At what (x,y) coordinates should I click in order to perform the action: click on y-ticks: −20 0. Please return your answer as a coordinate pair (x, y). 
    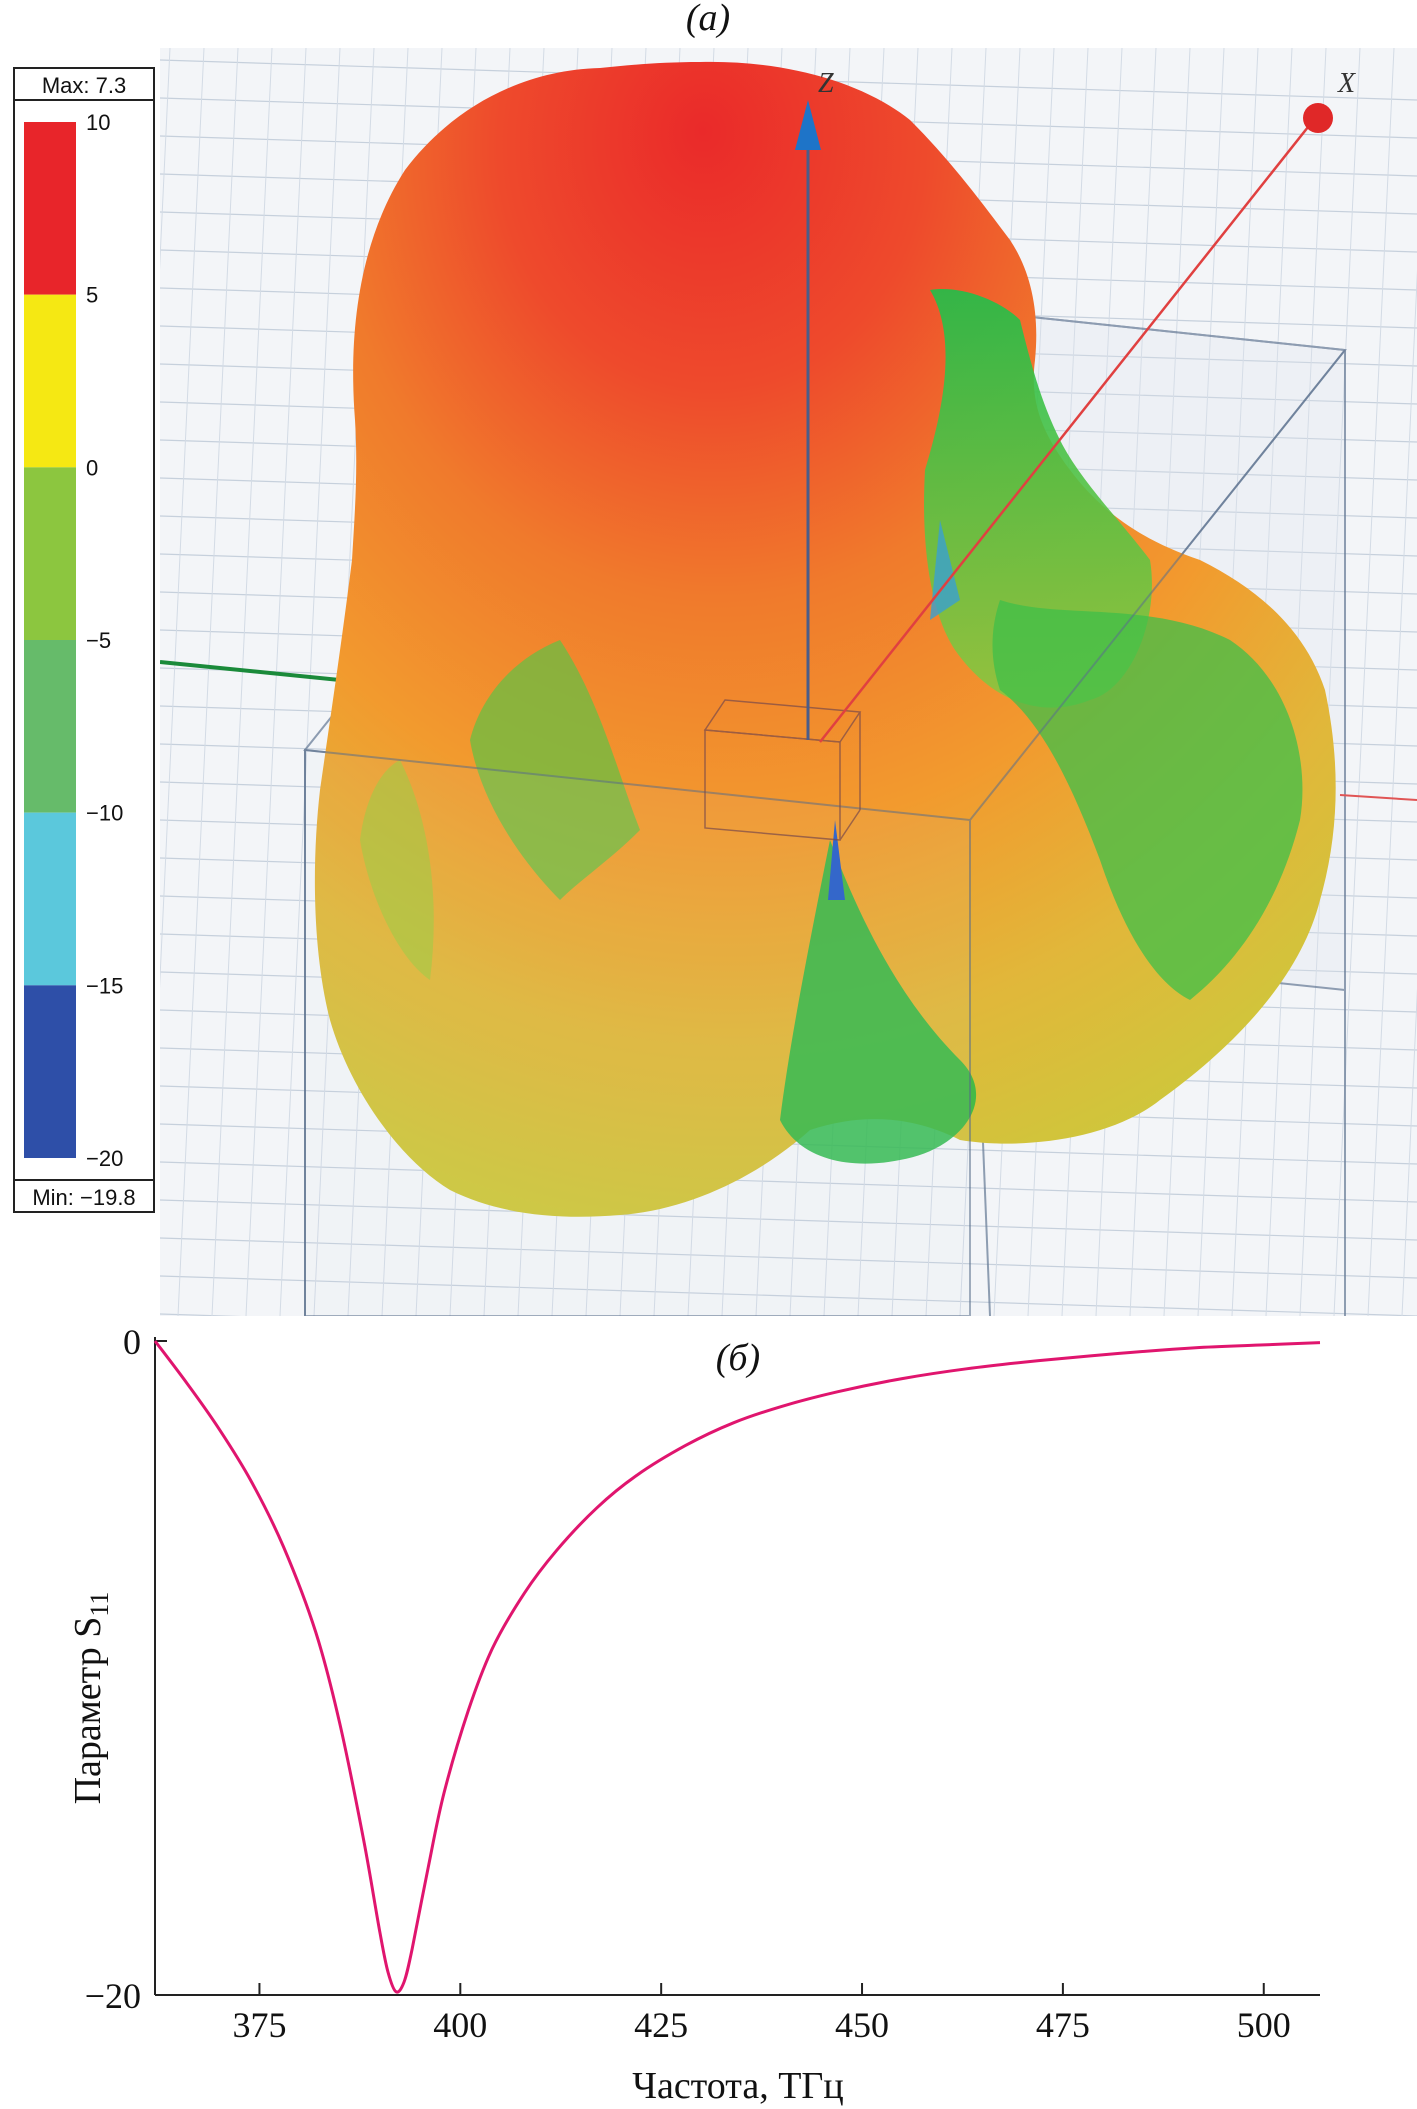
    Looking at the image, I should click on (126, 1669).